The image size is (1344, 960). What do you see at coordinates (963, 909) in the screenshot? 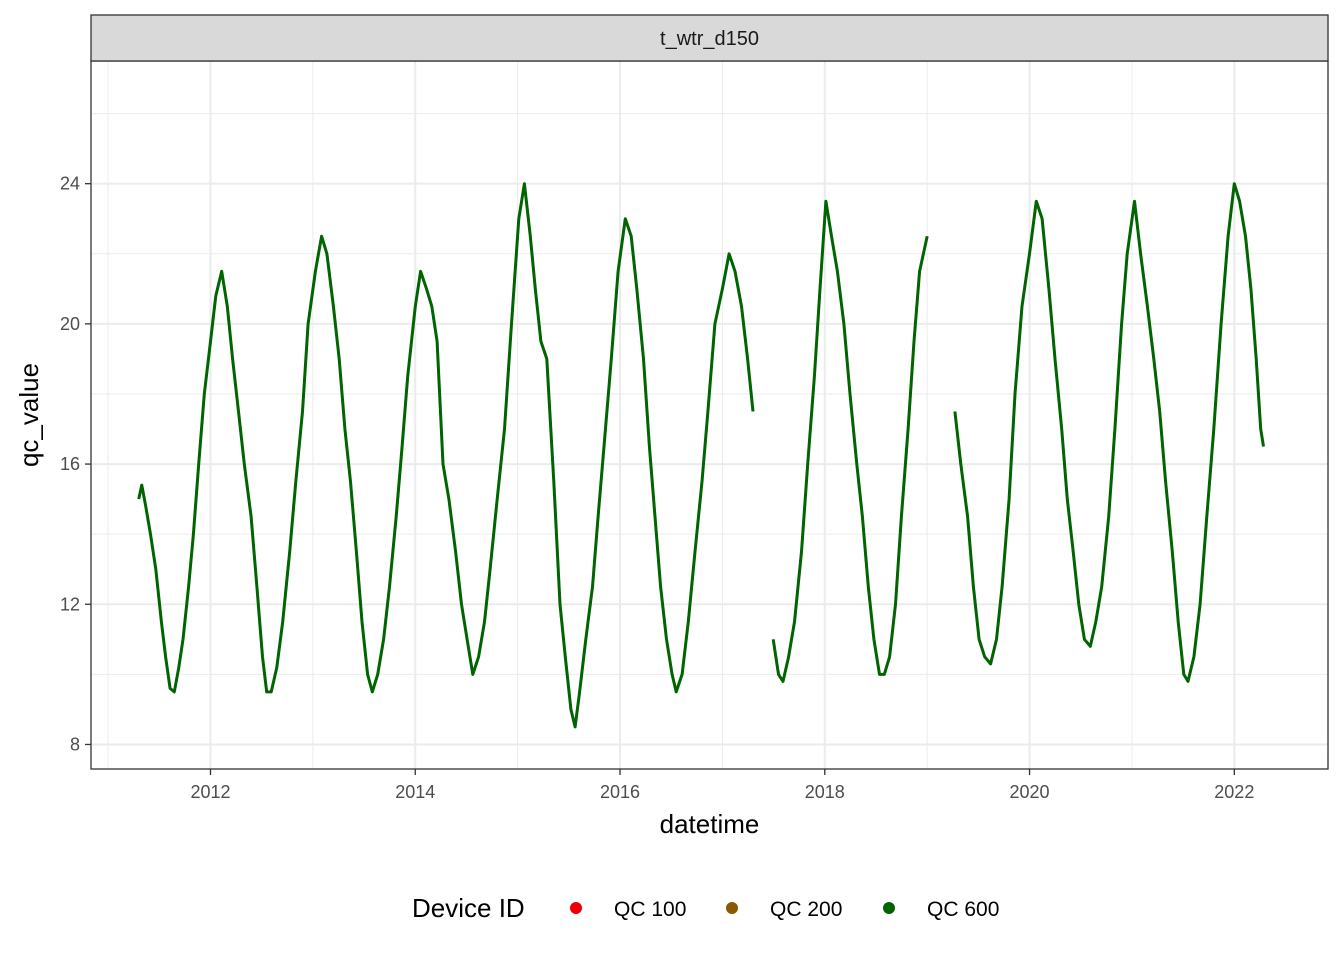
I see `legend-label: QC 600` at bounding box center [963, 909].